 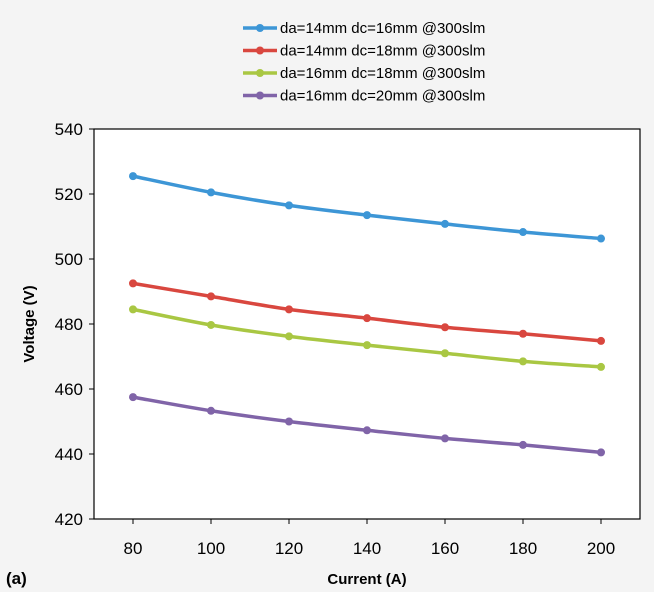 I want to click on x-tick-label: 80, so click(x=133, y=548).